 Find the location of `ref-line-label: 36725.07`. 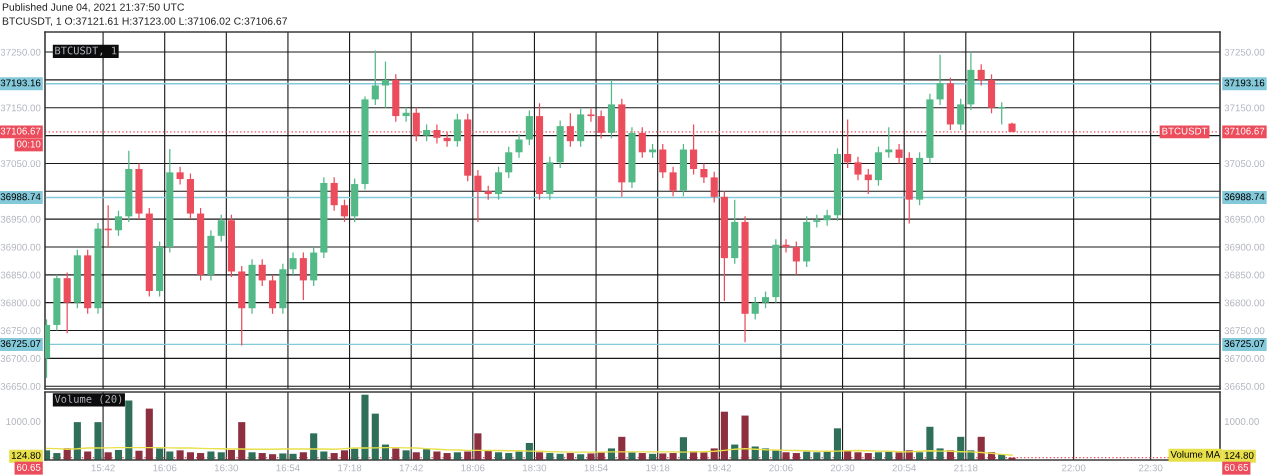

ref-line-label: 36725.07 is located at coordinates (1244, 344).